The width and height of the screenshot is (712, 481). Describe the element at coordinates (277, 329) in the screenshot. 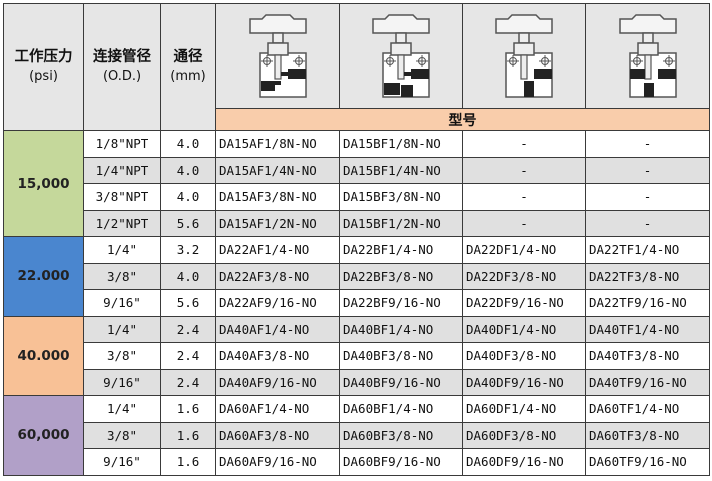

I see `model-number-cell: DA40AF1/4-NO` at that location.